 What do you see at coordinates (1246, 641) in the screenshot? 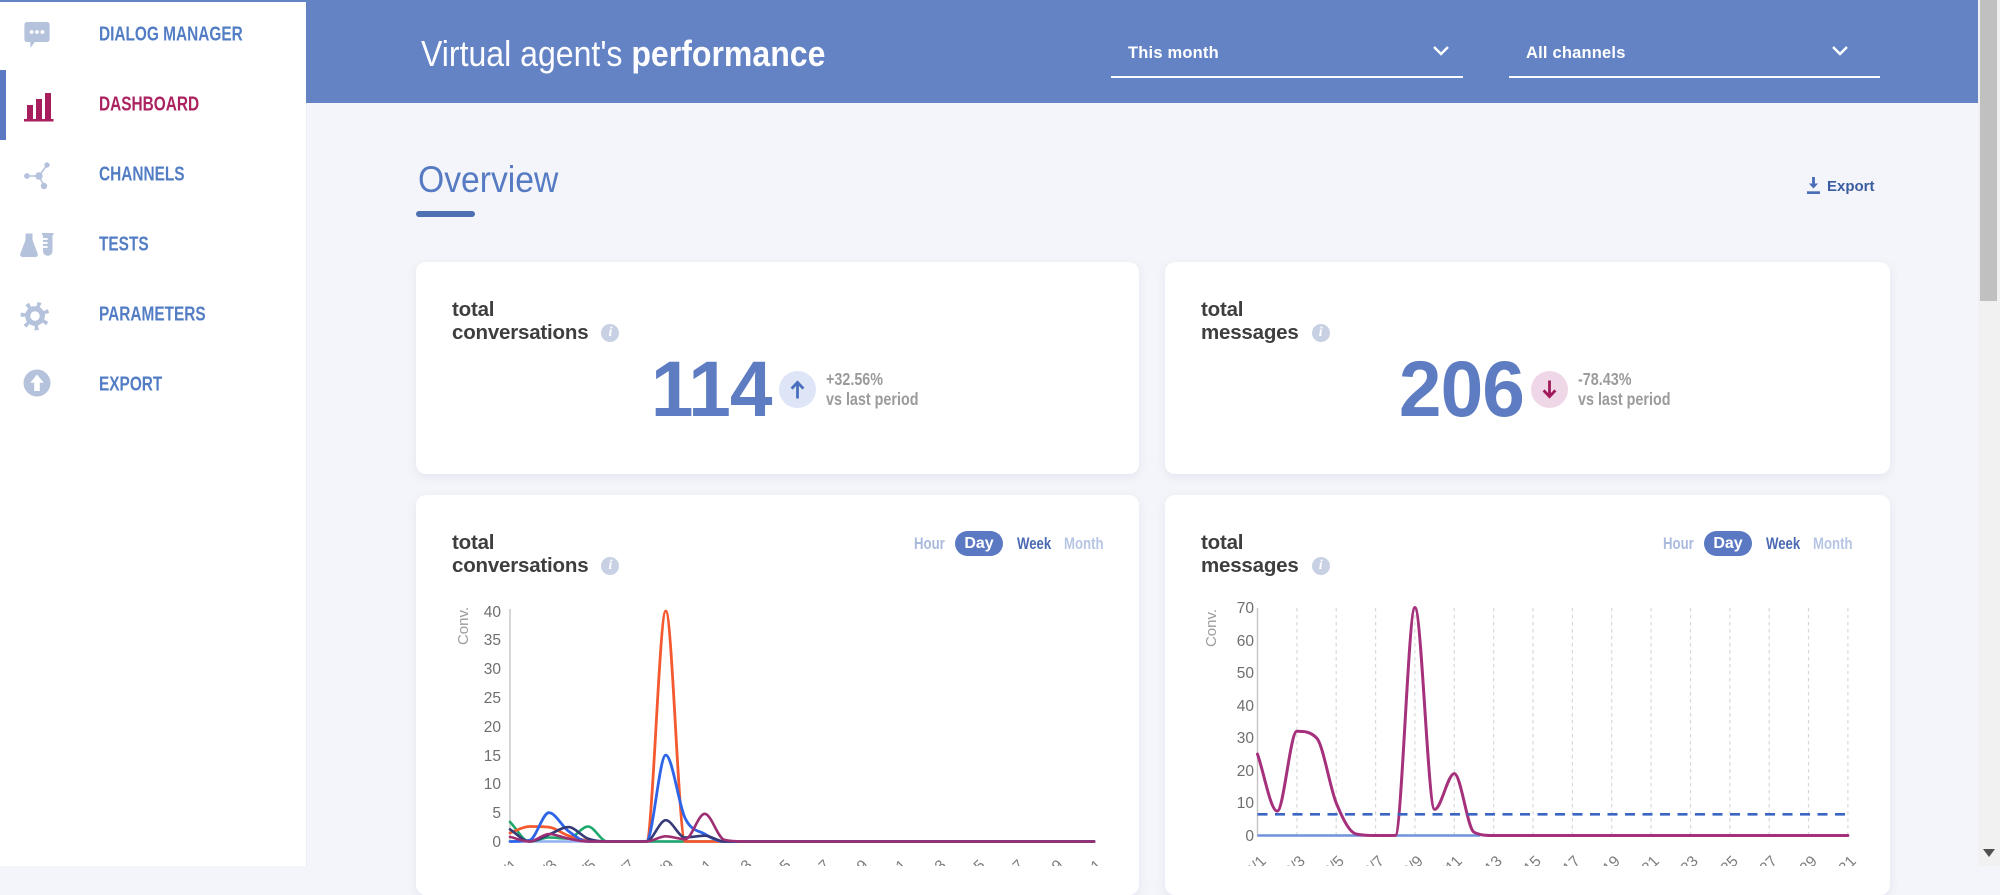
I see `svg-text: 60` at bounding box center [1246, 641].